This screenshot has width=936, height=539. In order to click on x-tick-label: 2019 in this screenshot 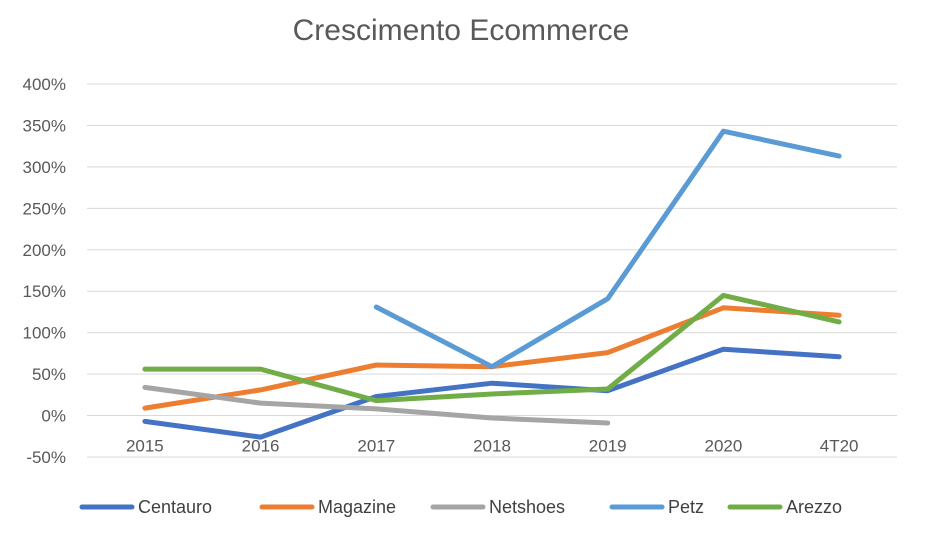, I will do `click(608, 446)`.